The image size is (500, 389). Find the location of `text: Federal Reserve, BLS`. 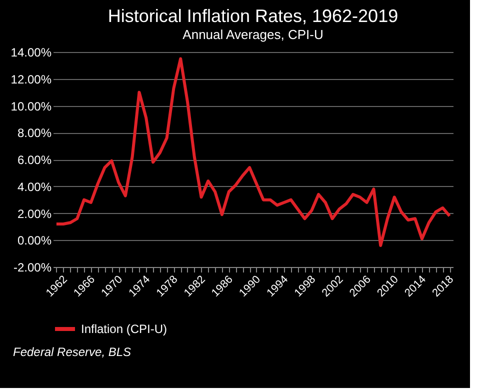

text: Federal Reserve, BLS is located at coordinates (72, 352).